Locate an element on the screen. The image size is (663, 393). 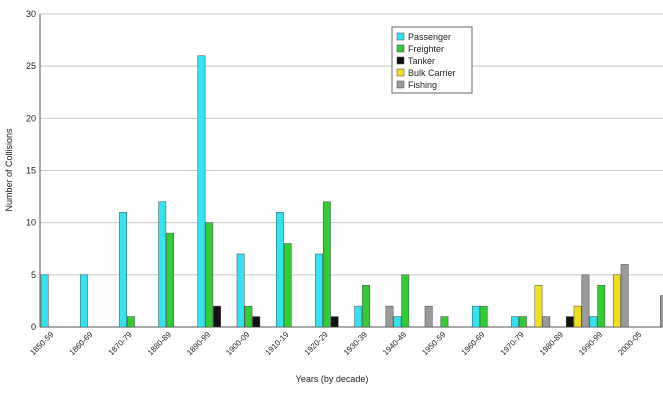
legend-box is located at coordinates (432, 60).